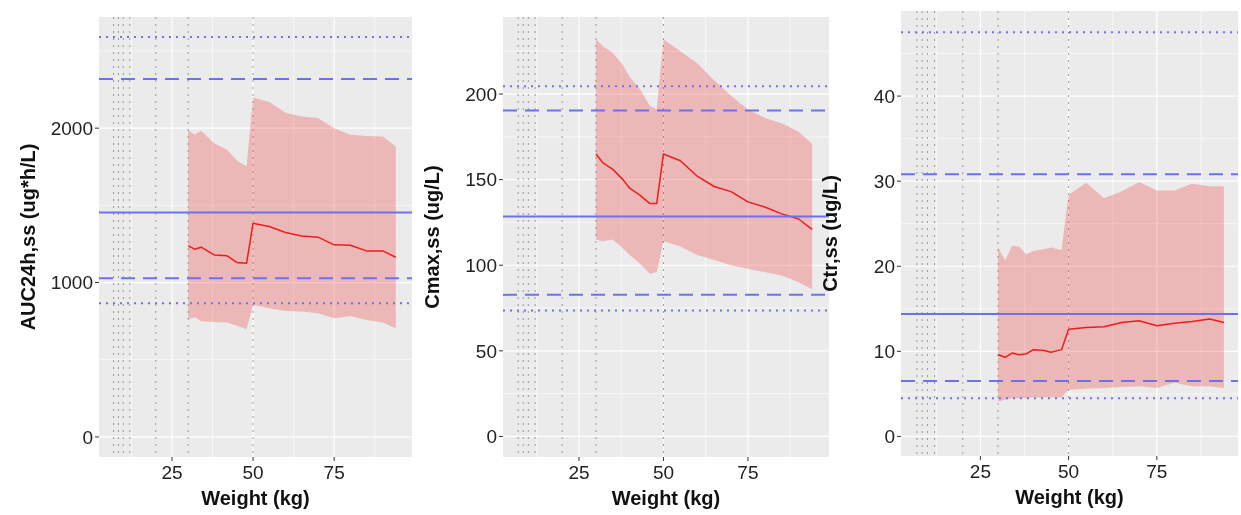 The image size is (1241, 515). Describe the element at coordinates (481, 180) in the screenshot. I see `y-tick-label: 150` at that location.